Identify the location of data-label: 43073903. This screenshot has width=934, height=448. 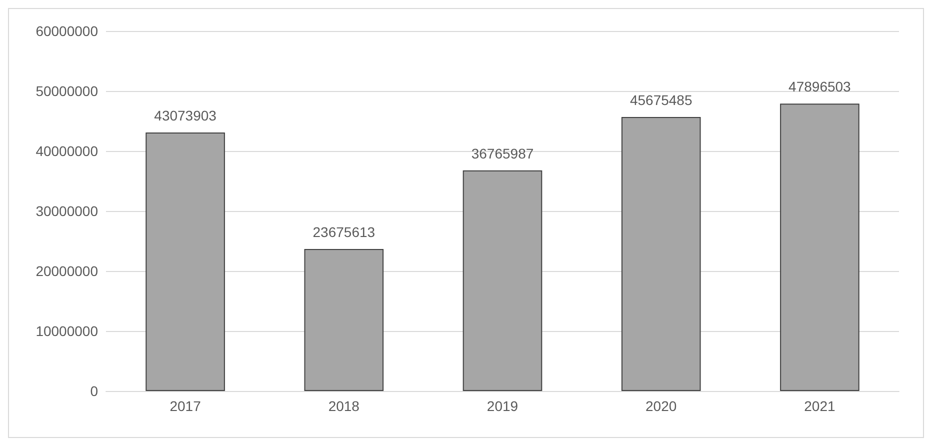
(185, 116).